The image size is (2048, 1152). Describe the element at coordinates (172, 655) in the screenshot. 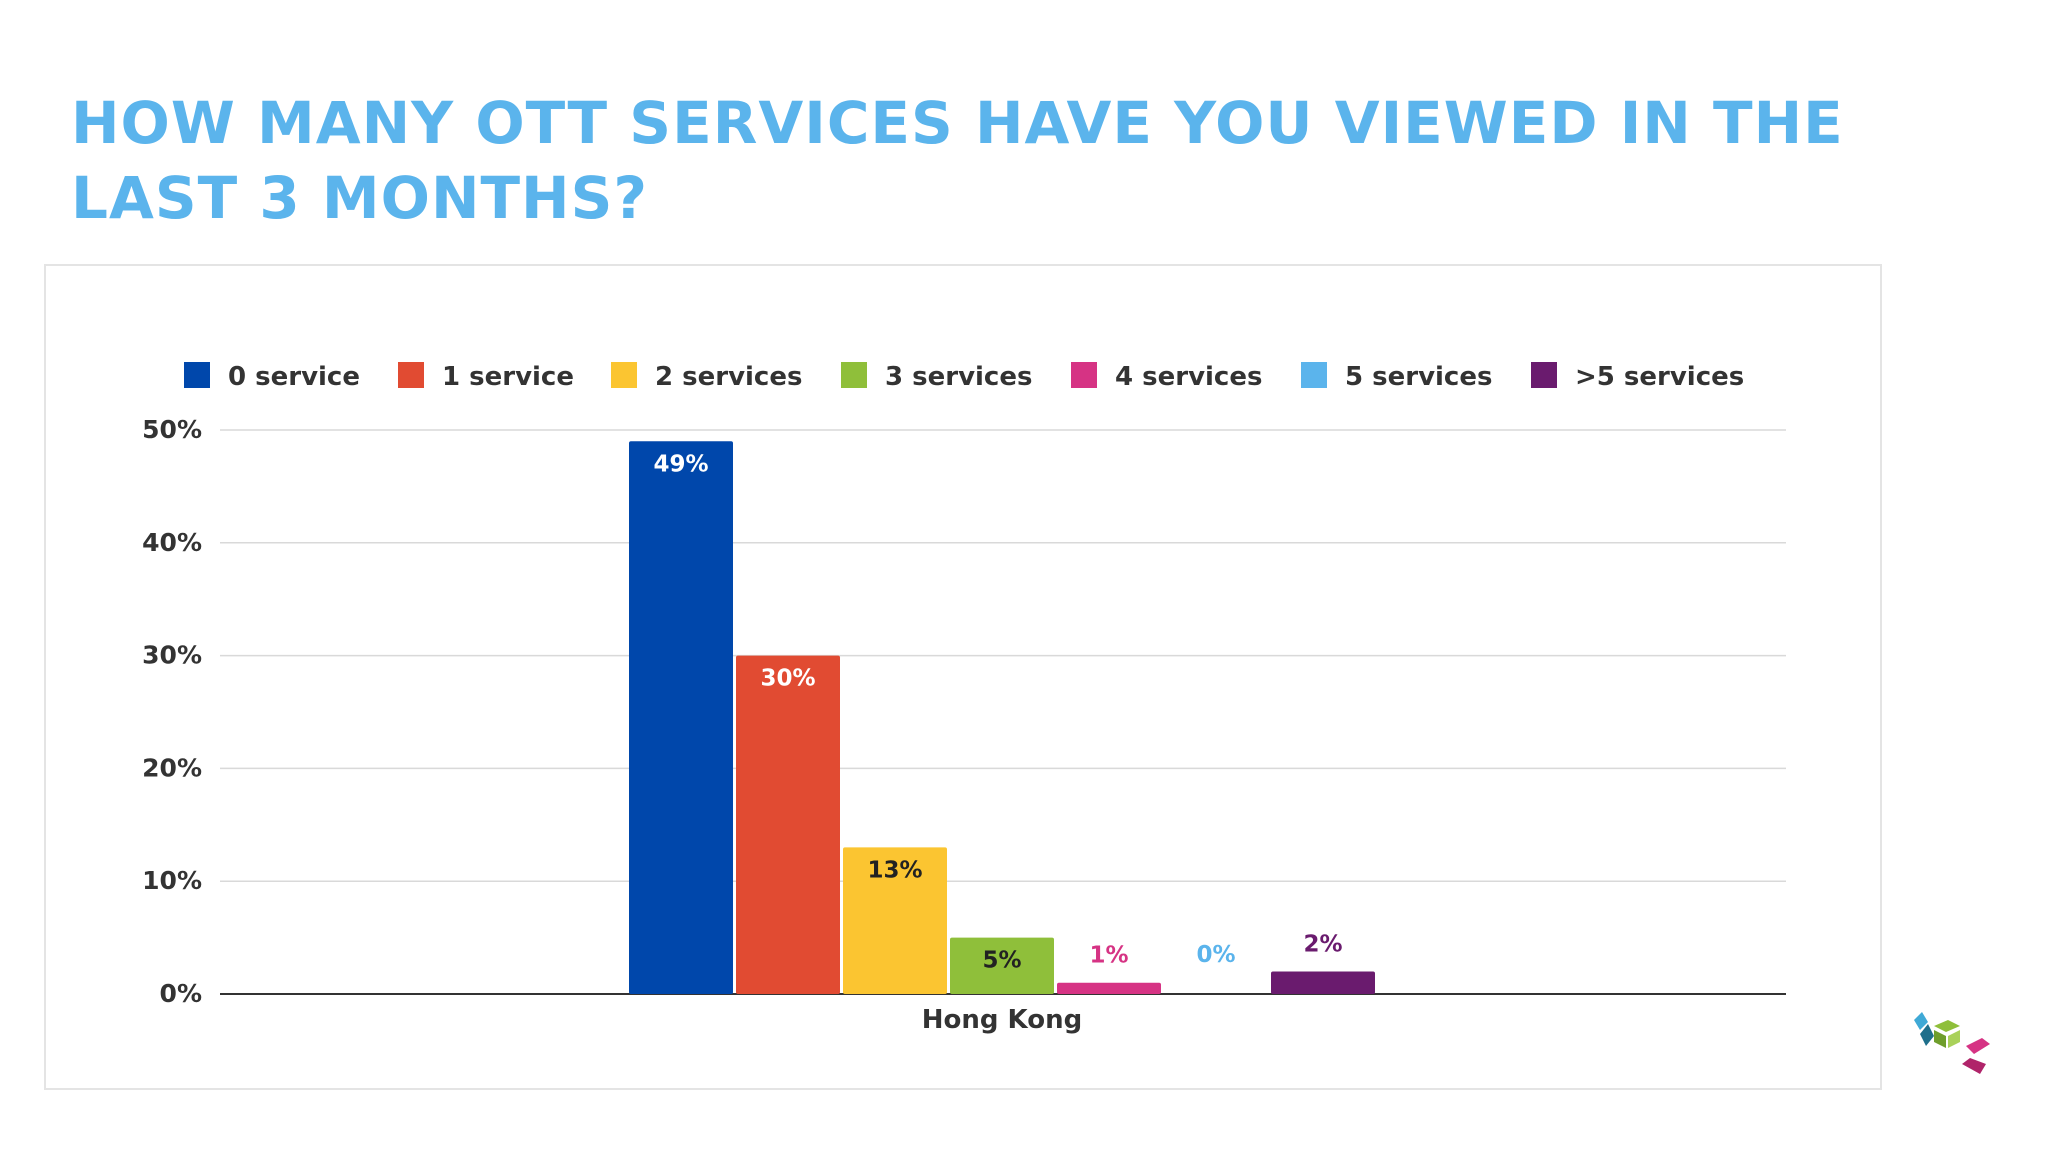

I see `y-tick-label: 30%` at that location.